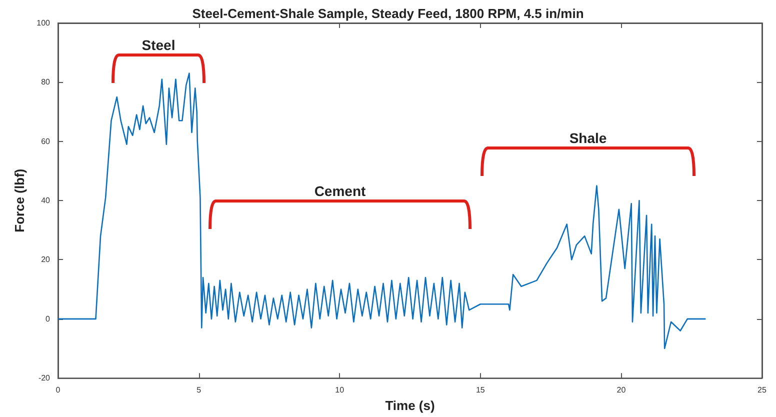  I want to click on x-axis-title: Time (s), so click(410, 405).